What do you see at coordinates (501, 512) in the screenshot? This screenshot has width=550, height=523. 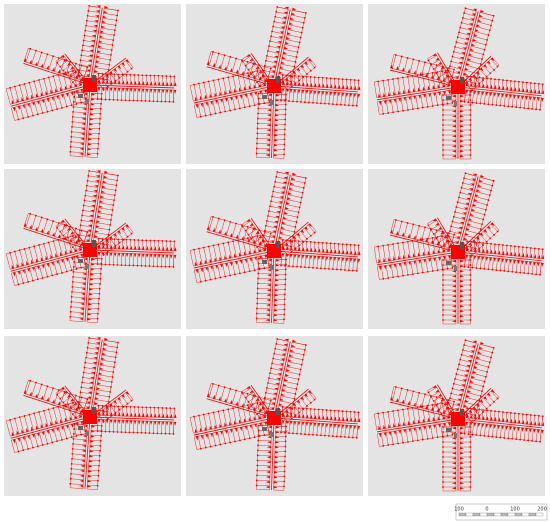 I see `scale-box` at bounding box center [501, 512].